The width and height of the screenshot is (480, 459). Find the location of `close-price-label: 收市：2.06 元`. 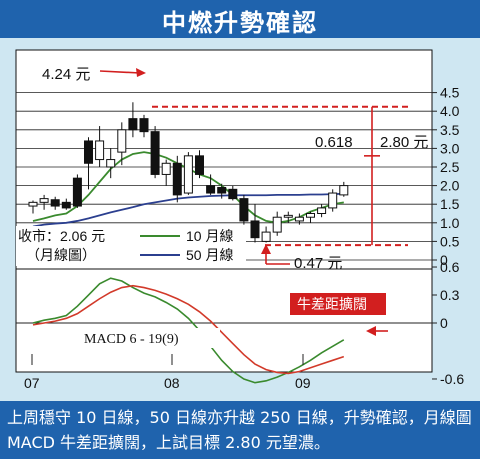

close-price-label: 收市：2.06 元 is located at coordinates (61, 236).